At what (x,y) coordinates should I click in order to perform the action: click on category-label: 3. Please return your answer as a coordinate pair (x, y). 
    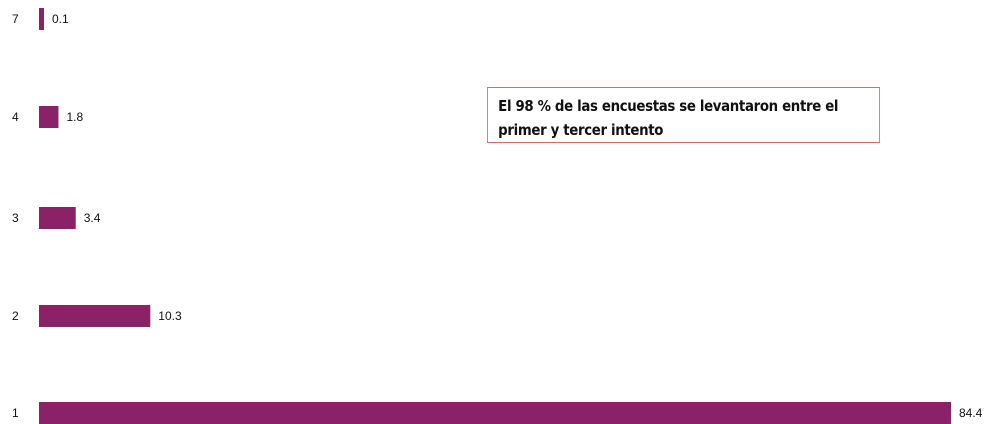
    Looking at the image, I should click on (15, 218).